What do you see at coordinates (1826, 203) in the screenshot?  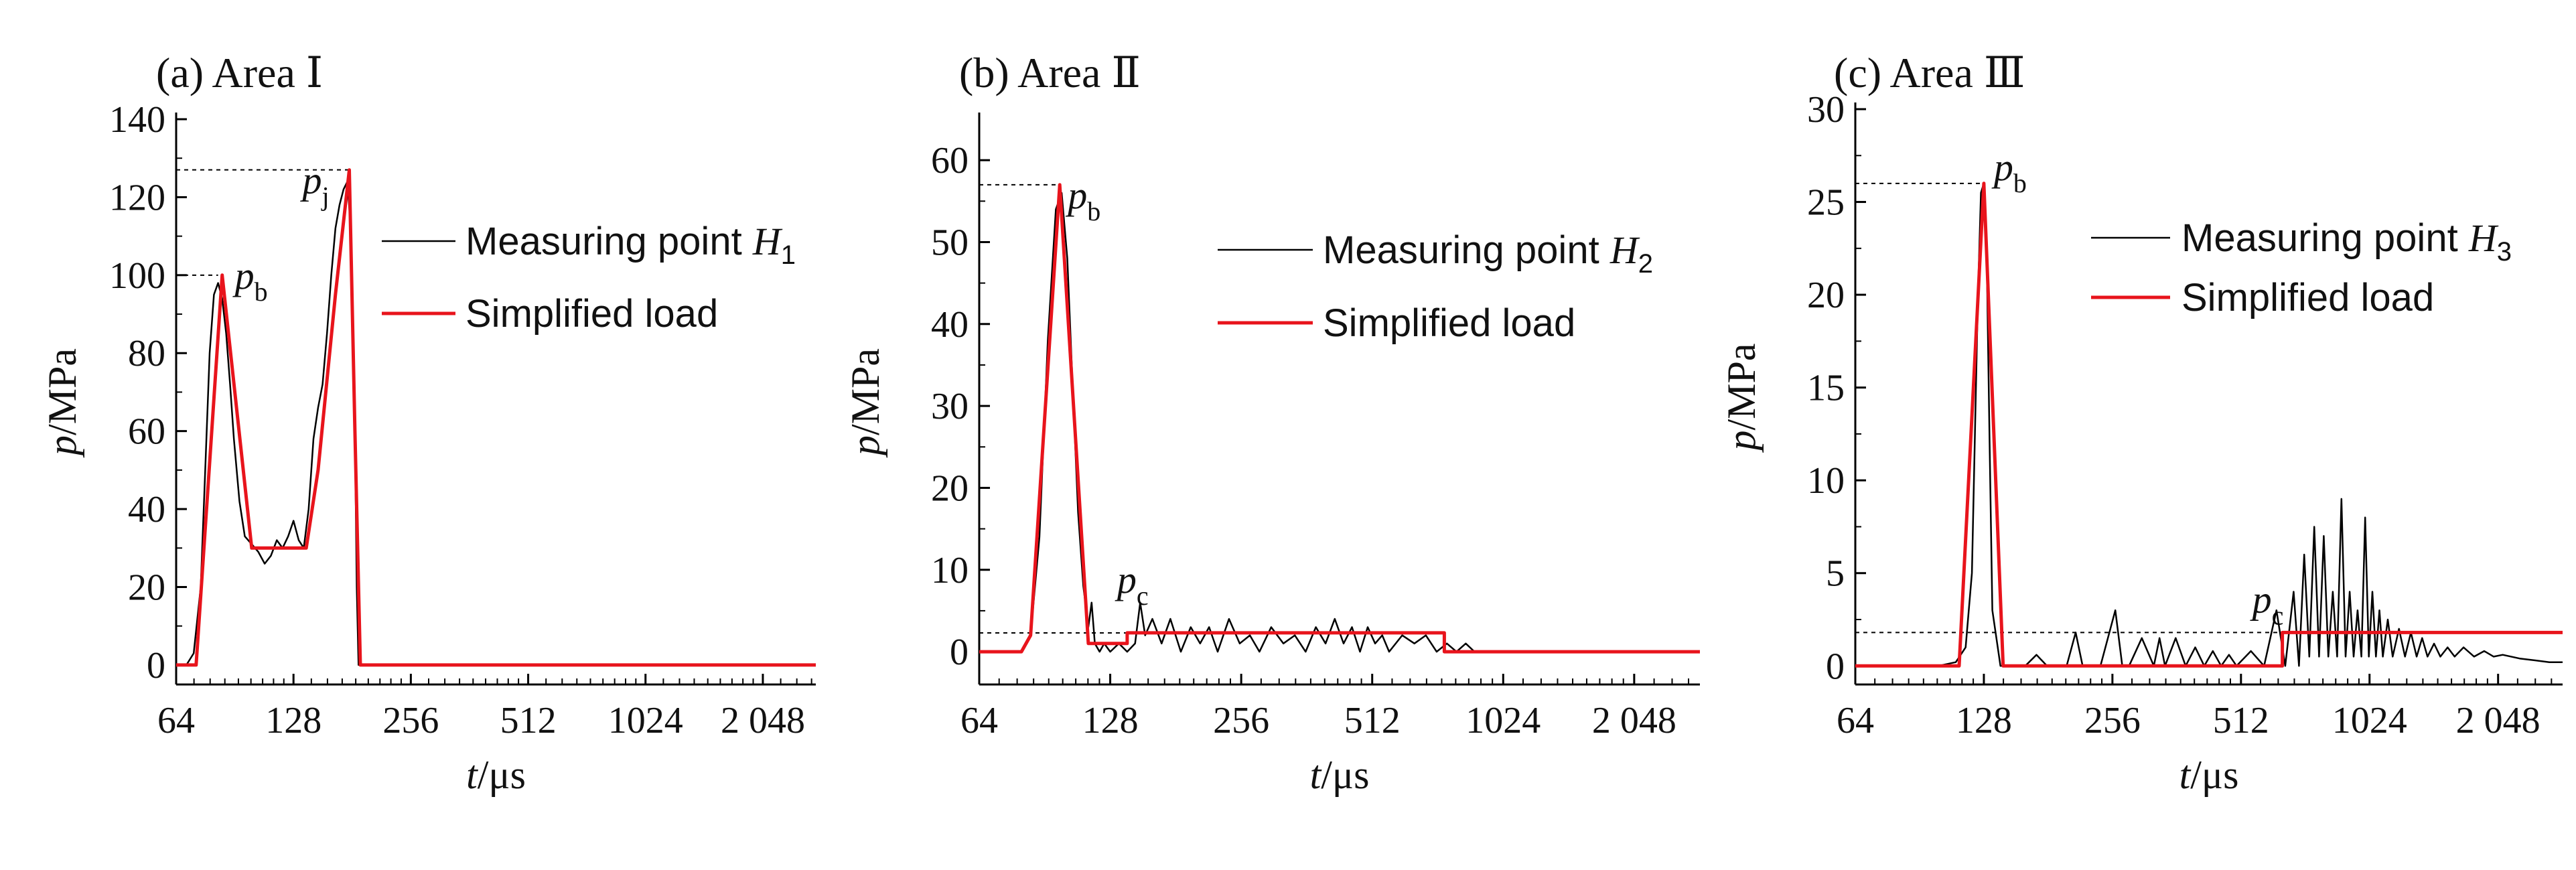 I see `y-tick-label: 25` at bounding box center [1826, 203].